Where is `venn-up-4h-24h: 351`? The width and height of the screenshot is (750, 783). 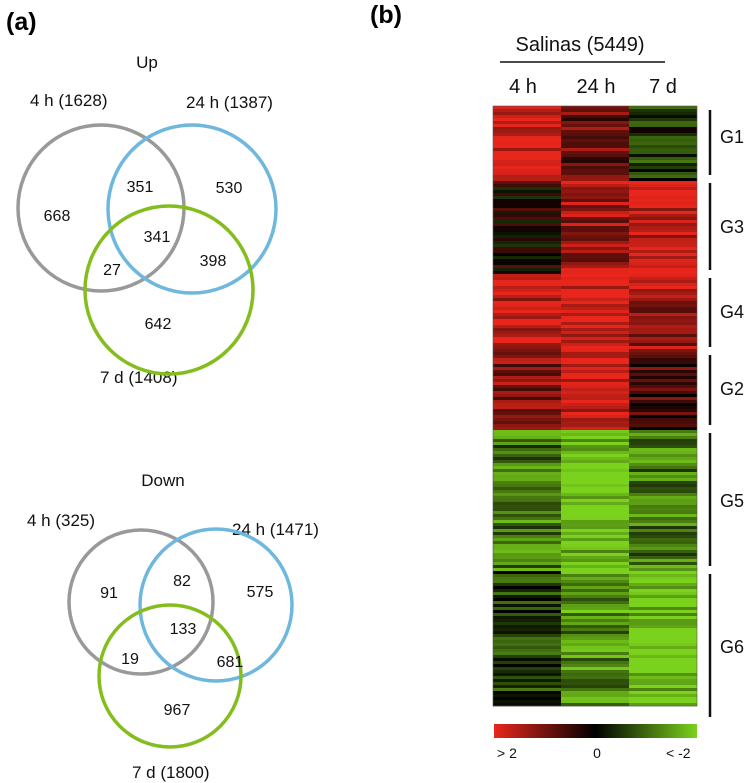
venn-up-4h-24h: 351 is located at coordinates (140, 187).